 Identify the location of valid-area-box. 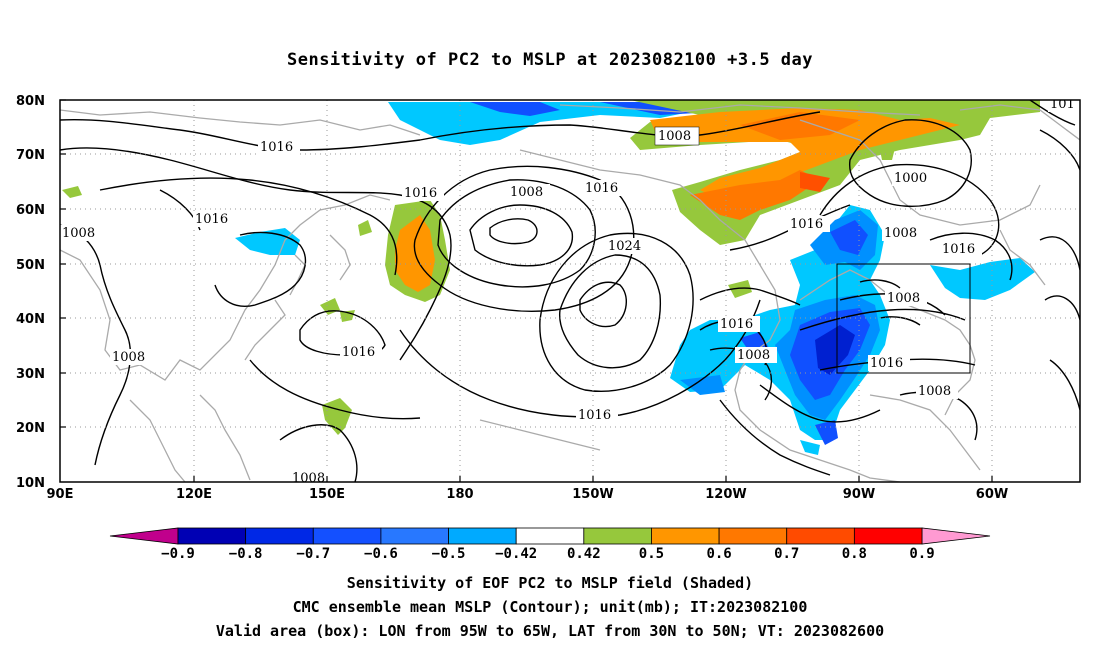
(903, 318).